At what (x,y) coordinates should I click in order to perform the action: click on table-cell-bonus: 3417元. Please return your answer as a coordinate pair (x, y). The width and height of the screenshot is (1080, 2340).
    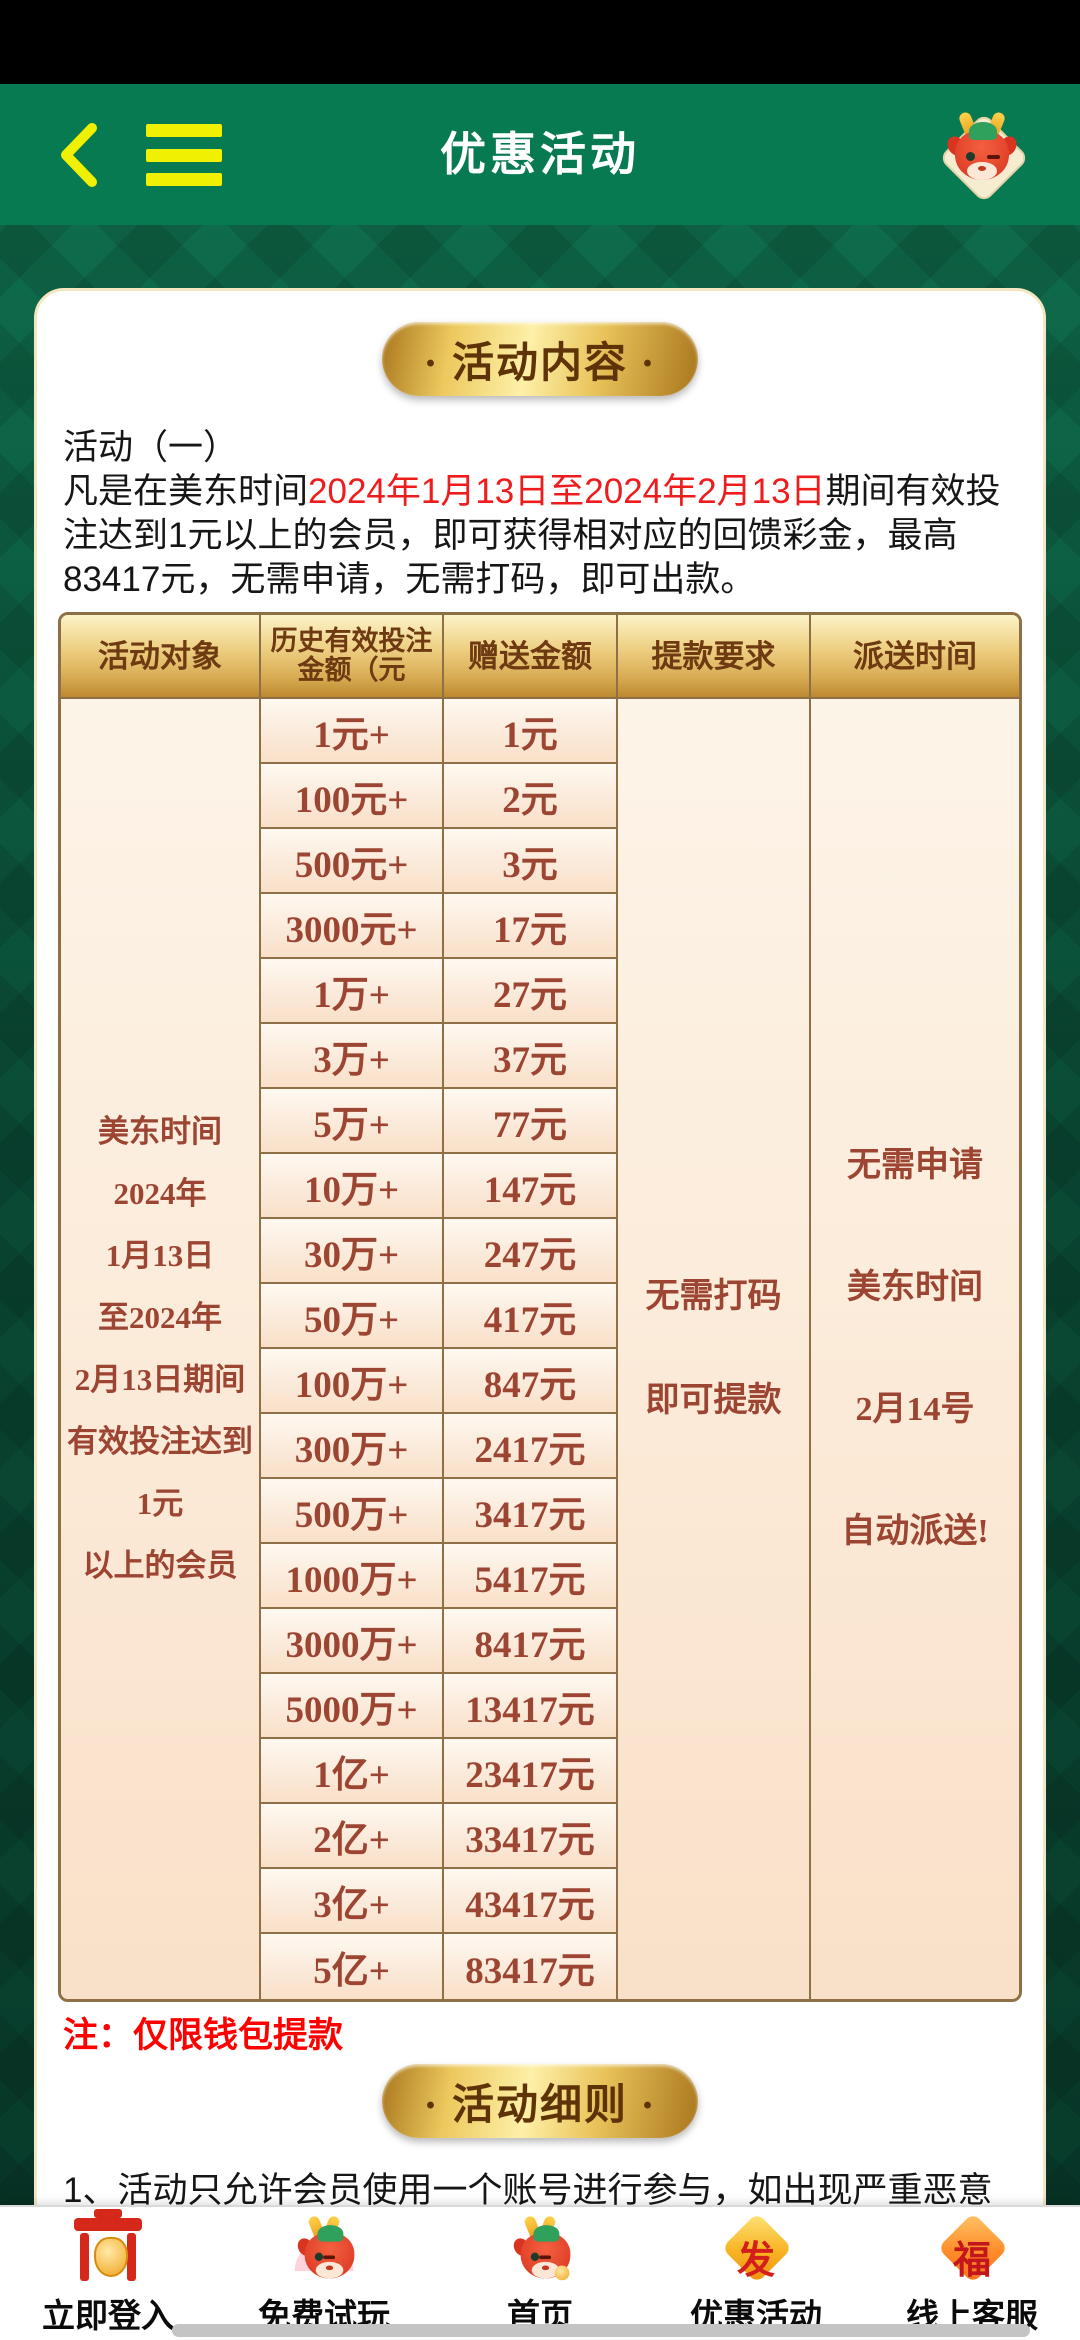
    Looking at the image, I should click on (530, 1511).